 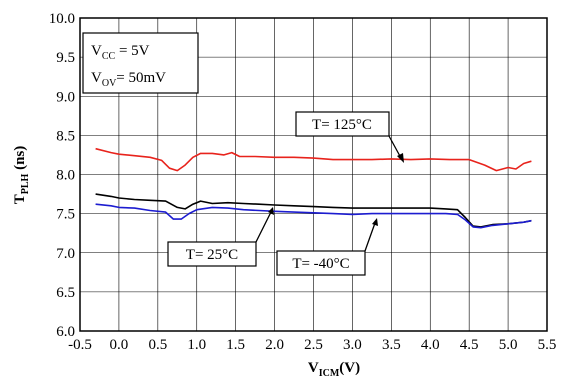 I want to click on x-tick-label: 4.0, so click(x=430, y=345).